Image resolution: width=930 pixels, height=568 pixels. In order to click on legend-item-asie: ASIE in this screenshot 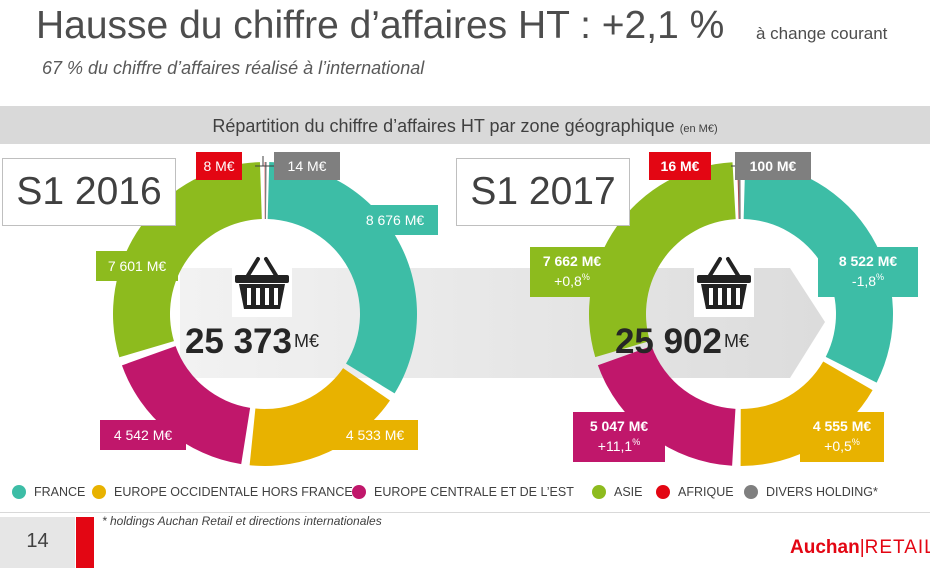, I will do `click(617, 494)`.